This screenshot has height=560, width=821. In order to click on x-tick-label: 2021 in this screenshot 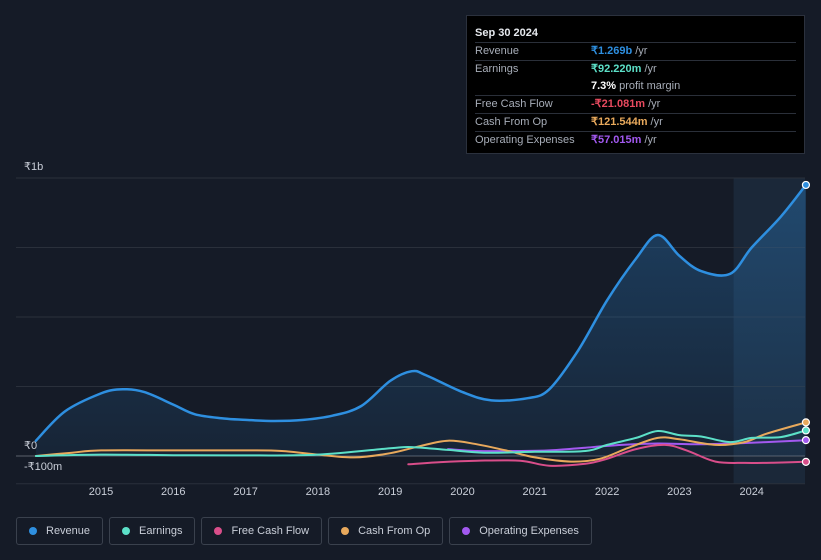, I will do `click(535, 492)`.